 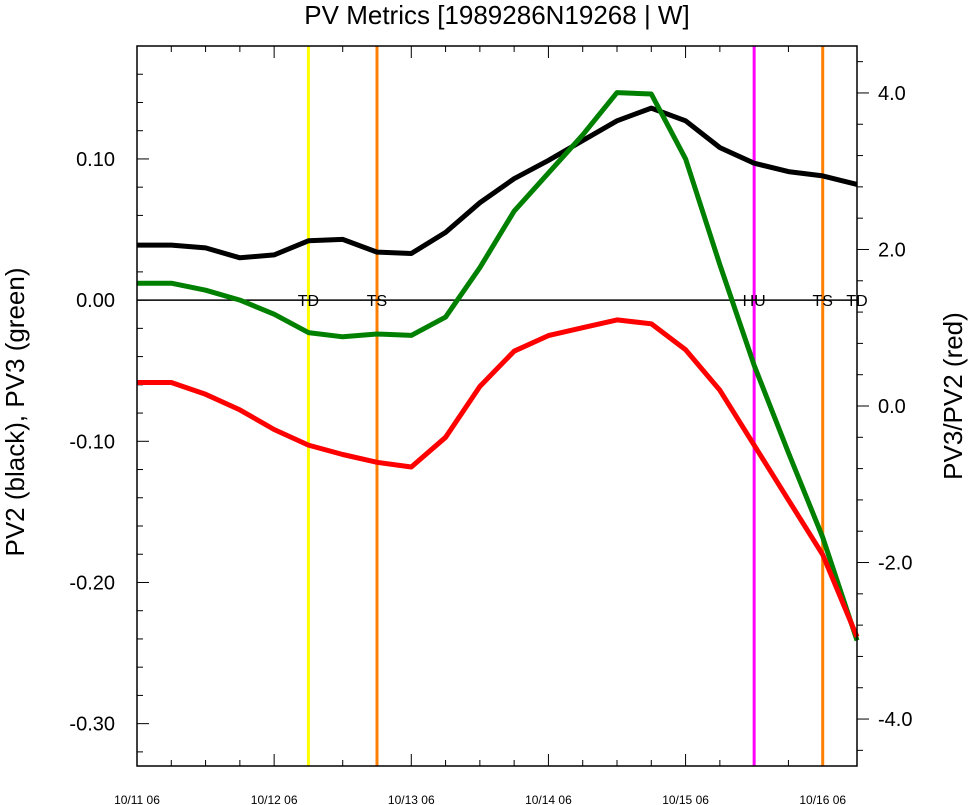 I want to click on left-axis-label: PV2 (black), PV3 (green), so click(x=15, y=411).